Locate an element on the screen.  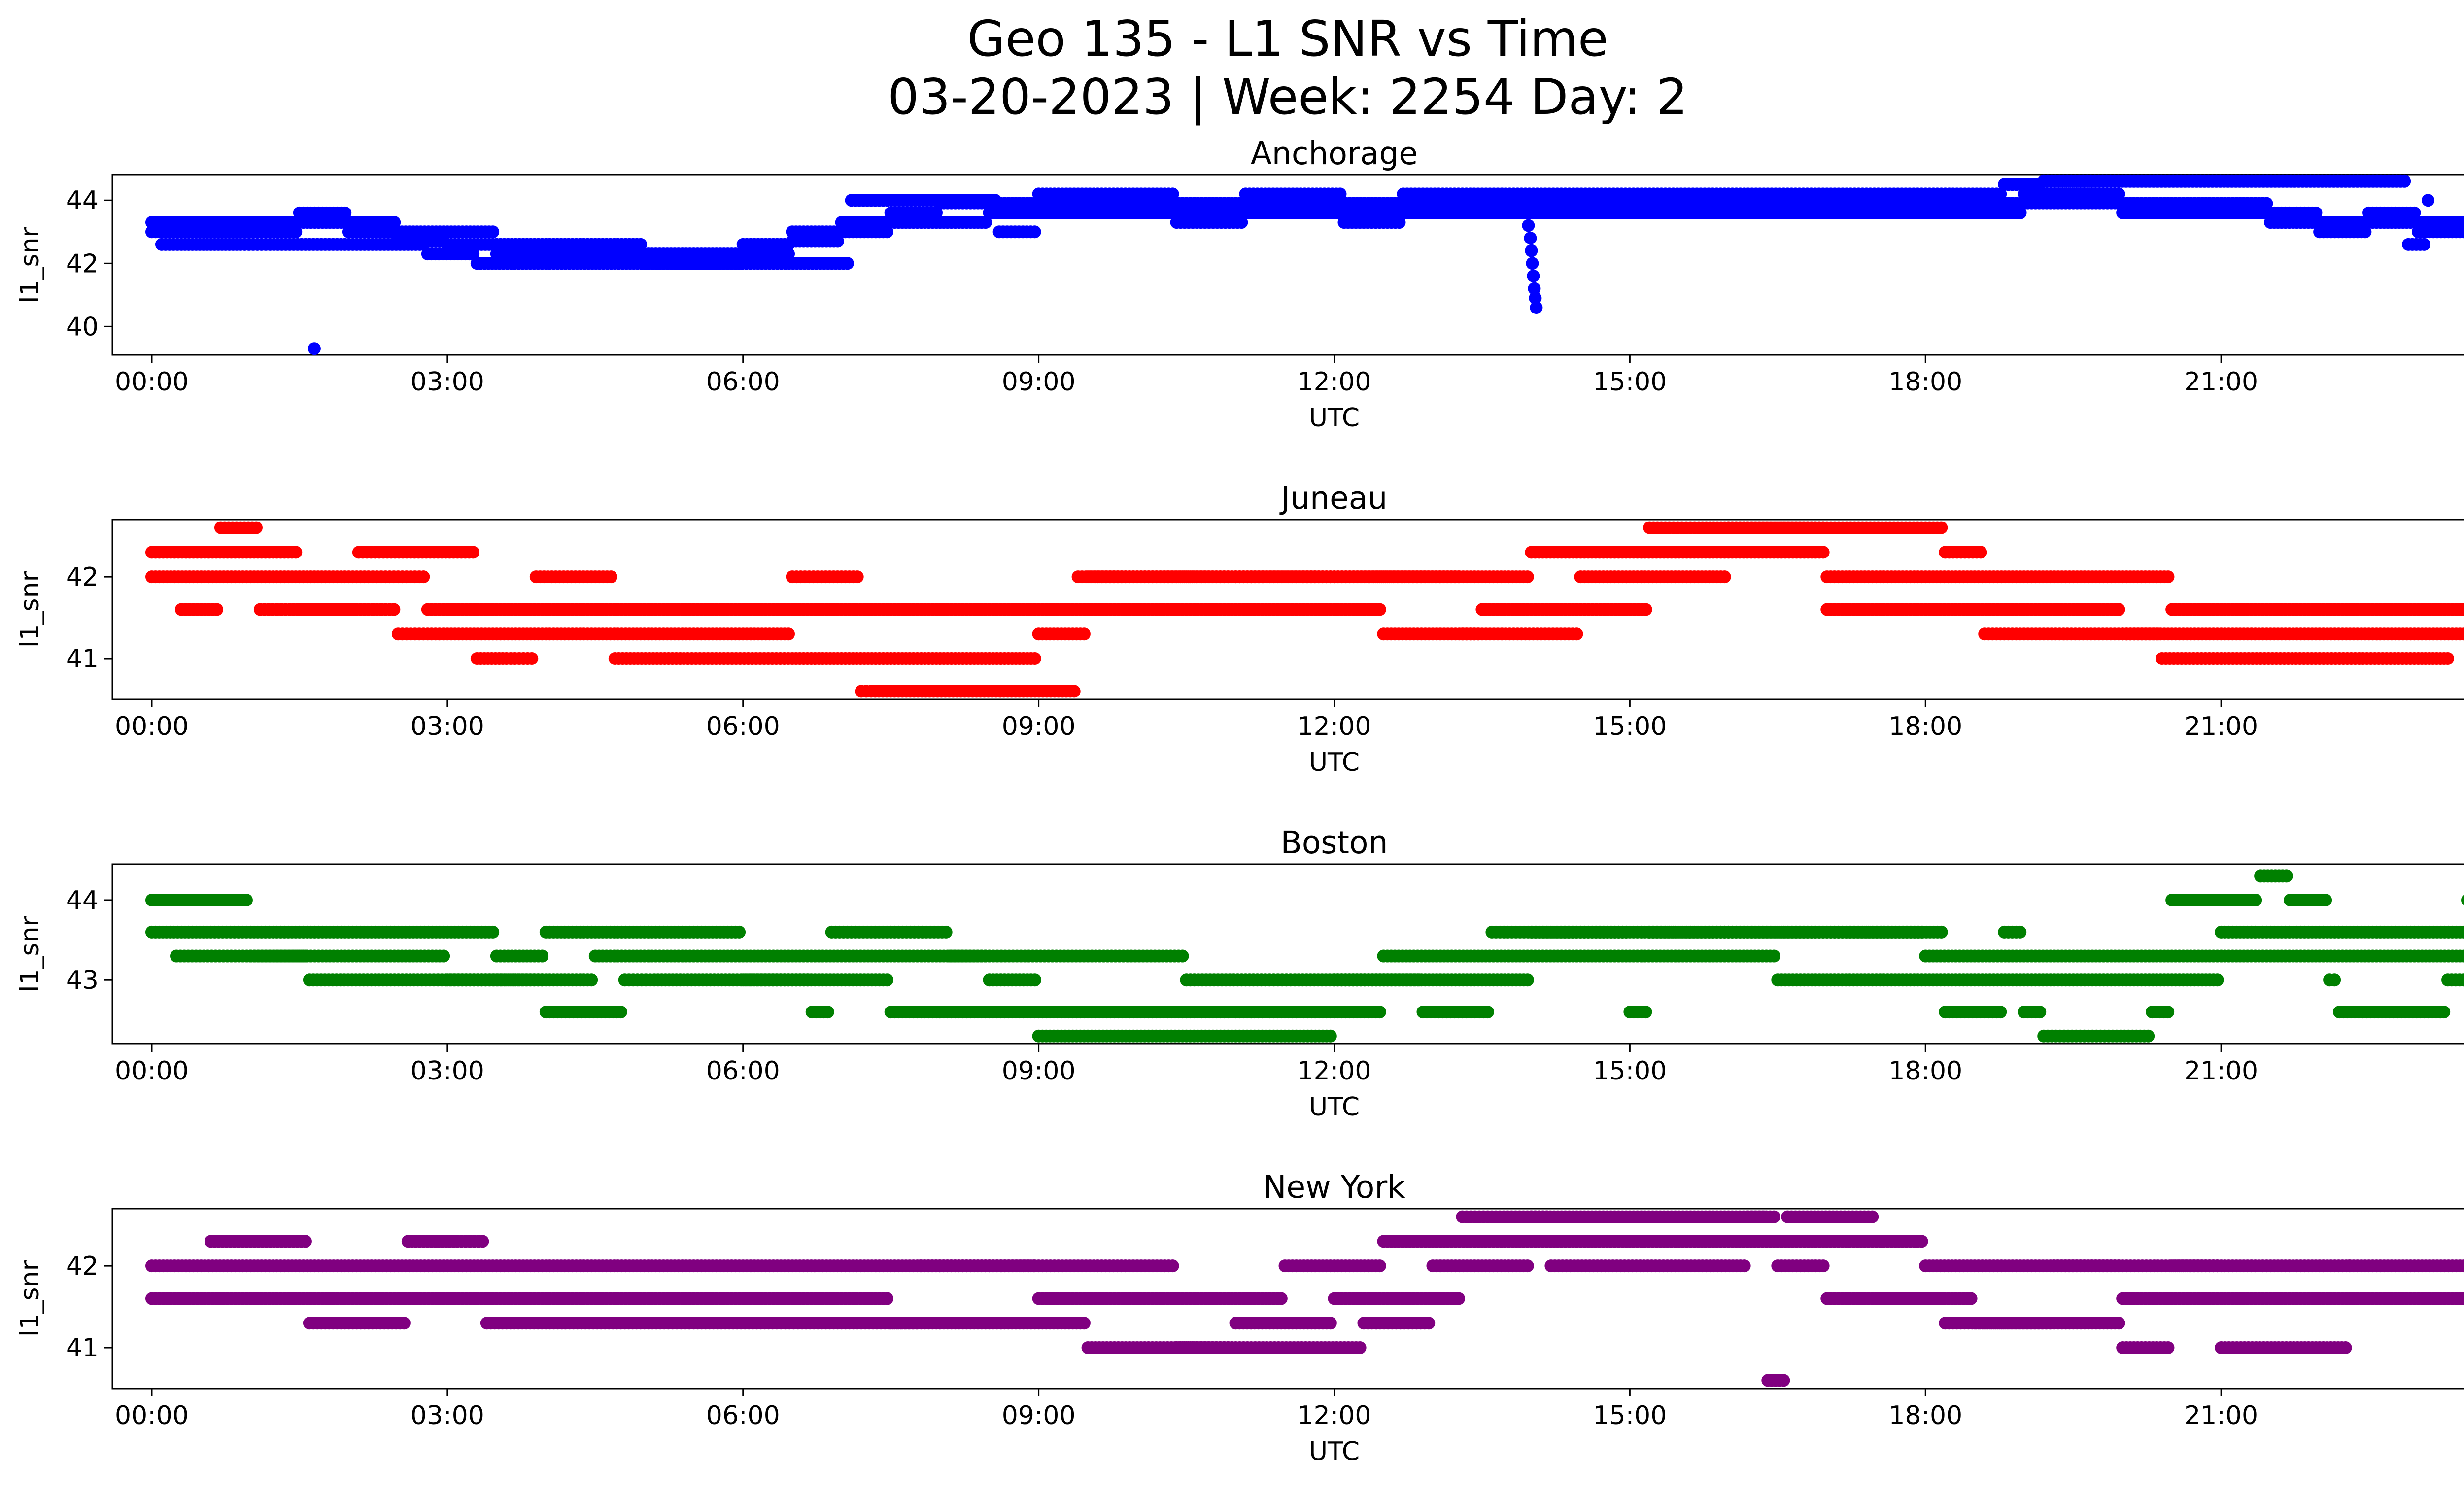
figure-title-line-2: 03-20-2023 | Week: 2254 Day: 2 is located at coordinates (1288, 97).